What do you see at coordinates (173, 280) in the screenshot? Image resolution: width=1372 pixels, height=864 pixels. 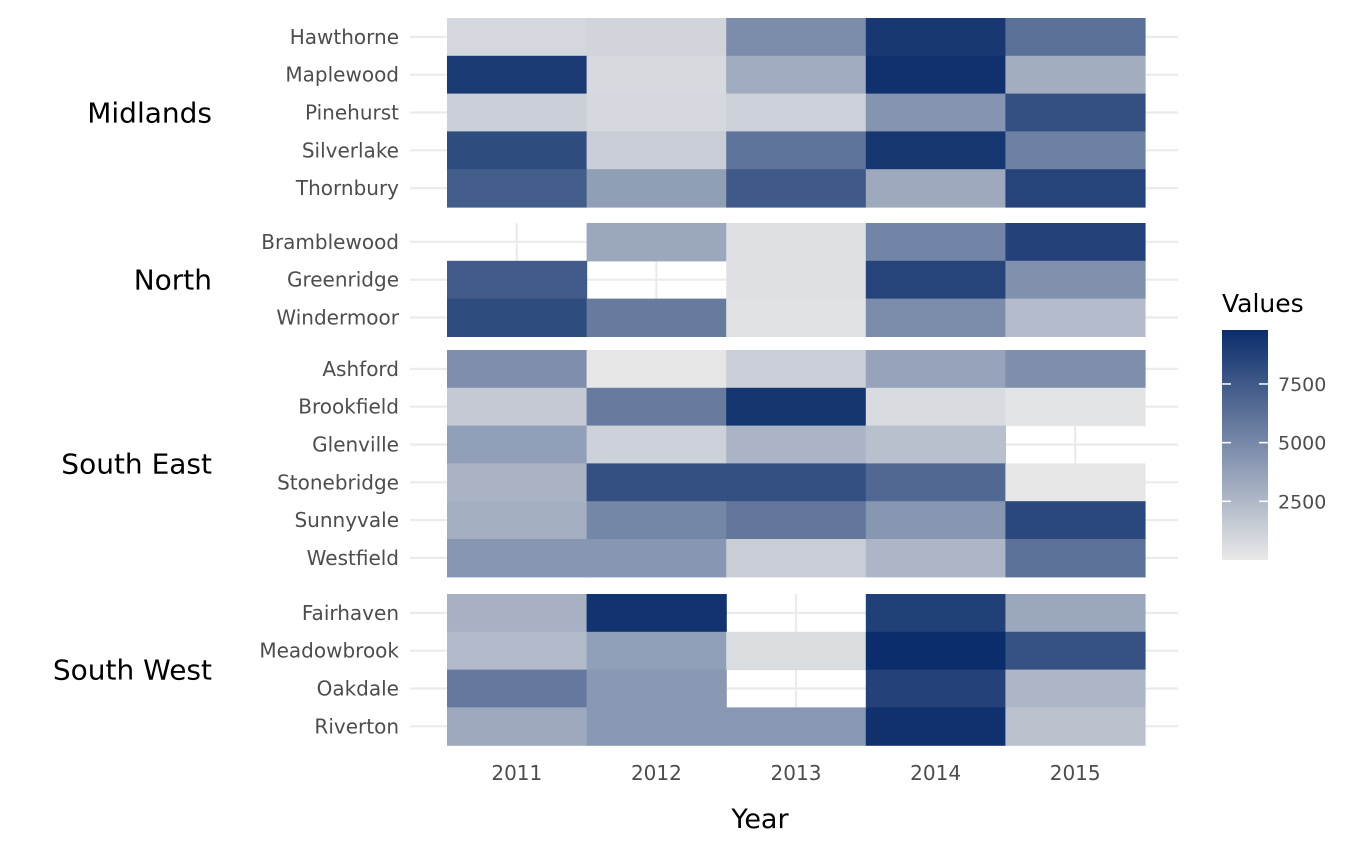 I see `group-label: North` at bounding box center [173, 280].